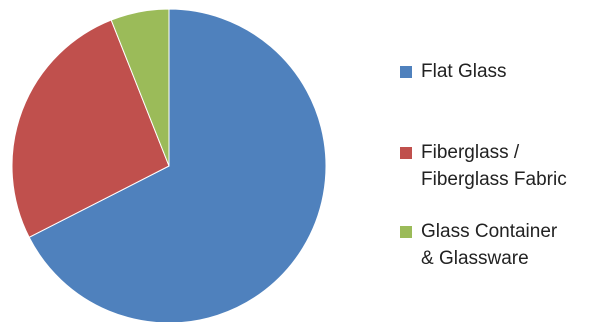 The height and width of the screenshot is (322, 605). What do you see at coordinates (494, 166) in the screenshot?
I see `legend-label-fiberglass: Fiberglass / Fiberglass Fabric` at bounding box center [494, 166].